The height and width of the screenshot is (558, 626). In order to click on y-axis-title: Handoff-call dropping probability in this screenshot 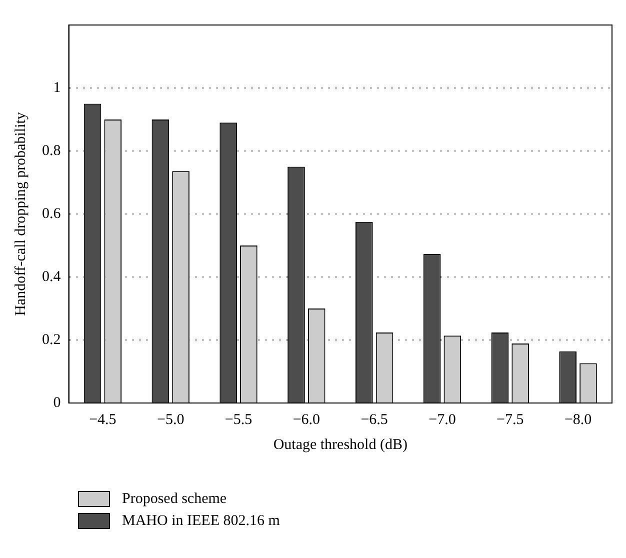, I will do `click(20, 214)`.